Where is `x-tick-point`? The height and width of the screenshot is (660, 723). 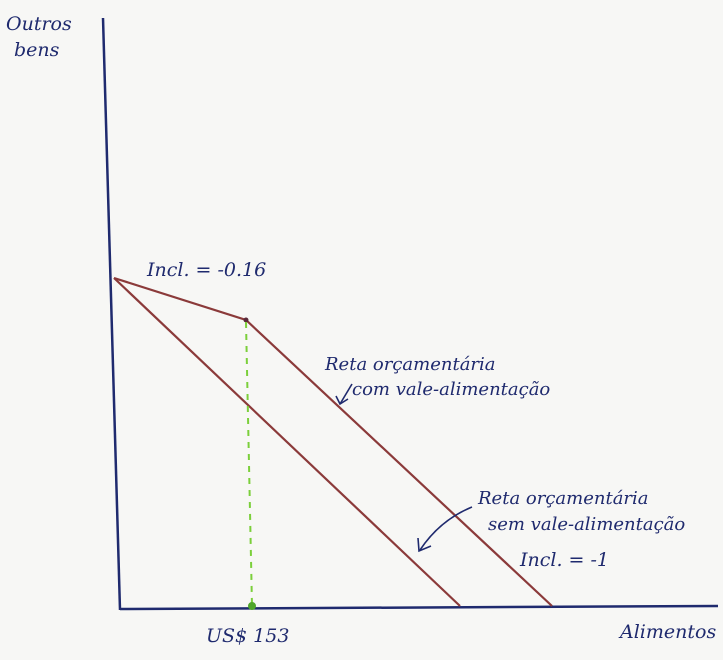 x-tick-point is located at coordinates (252, 606).